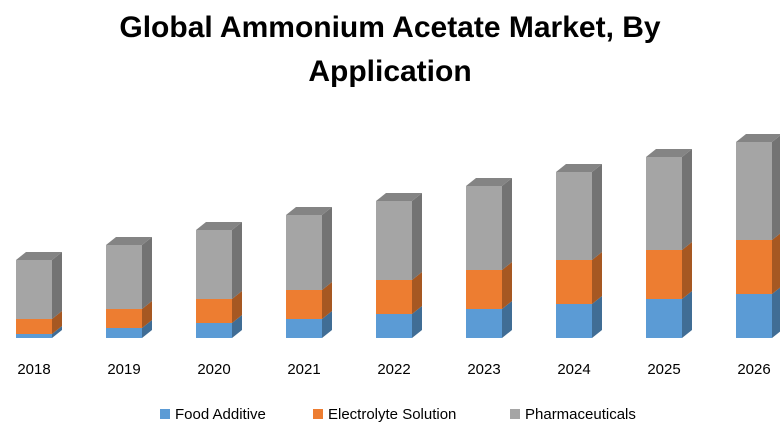 The width and height of the screenshot is (780, 440). Describe the element at coordinates (220, 414) in the screenshot. I see `legend-label: Food Additive` at that location.